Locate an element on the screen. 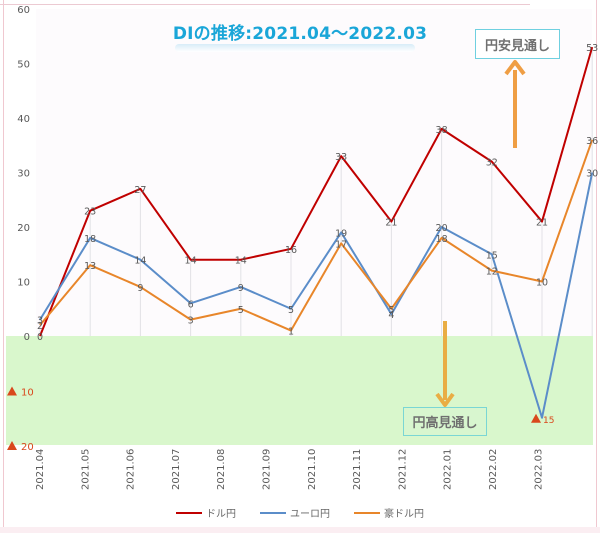  data-label: 36 is located at coordinates (592, 141).